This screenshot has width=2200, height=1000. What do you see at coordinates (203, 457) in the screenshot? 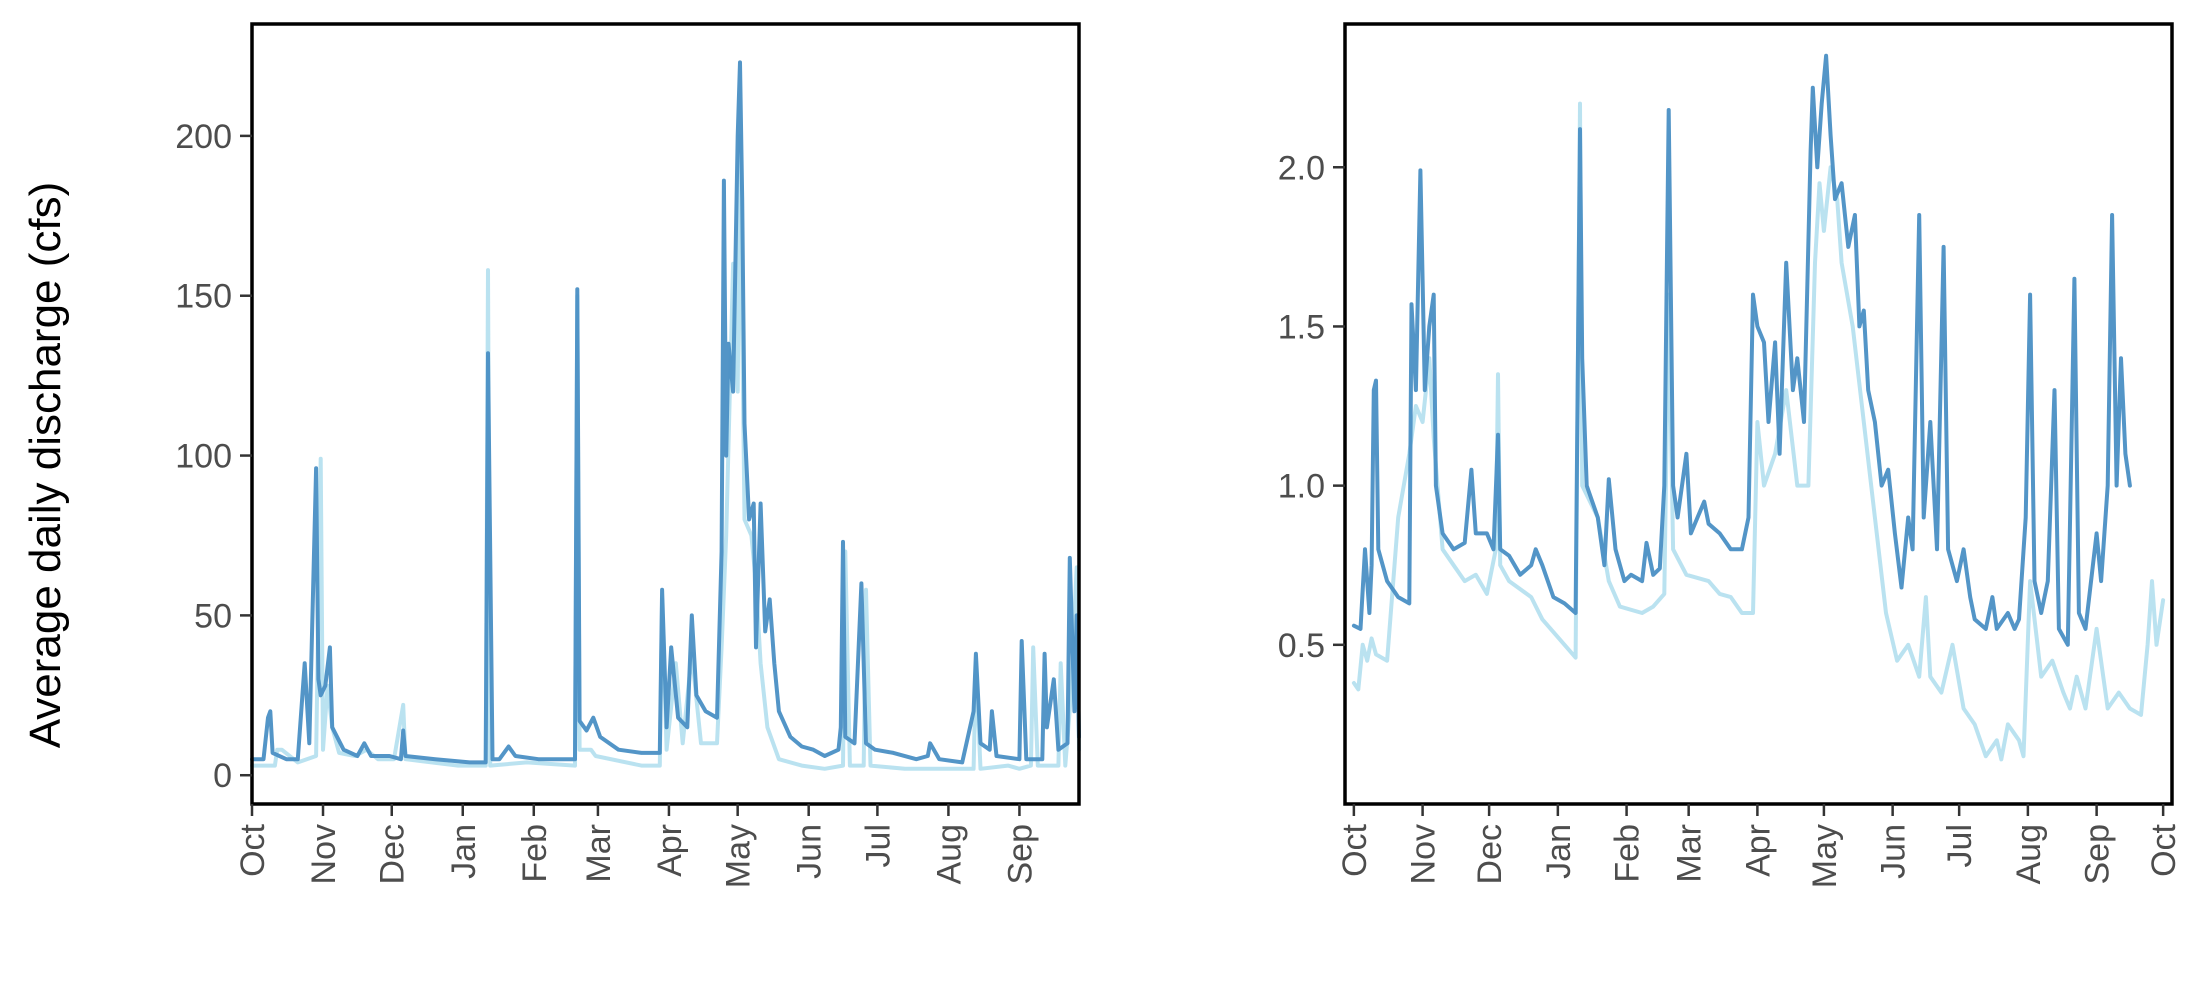
I see `y-tick-label: 100` at bounding box center [203, 457].